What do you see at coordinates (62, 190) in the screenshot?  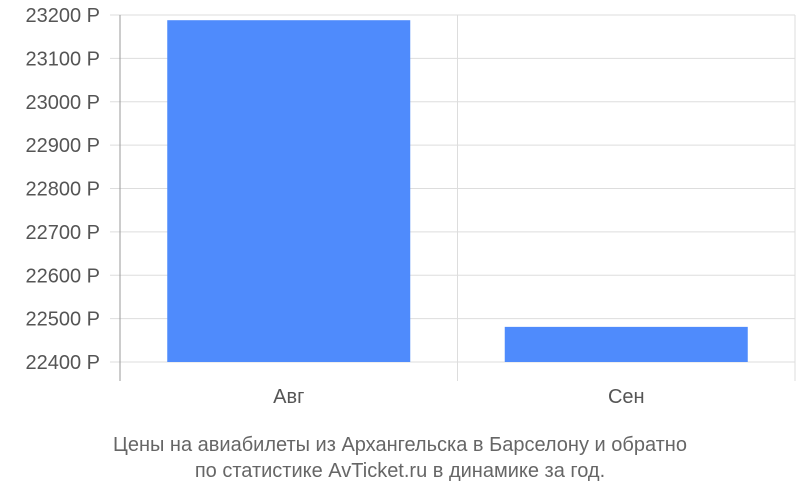 I see `y-tick-label: 22800 Р` at bounding box center [62, 190].